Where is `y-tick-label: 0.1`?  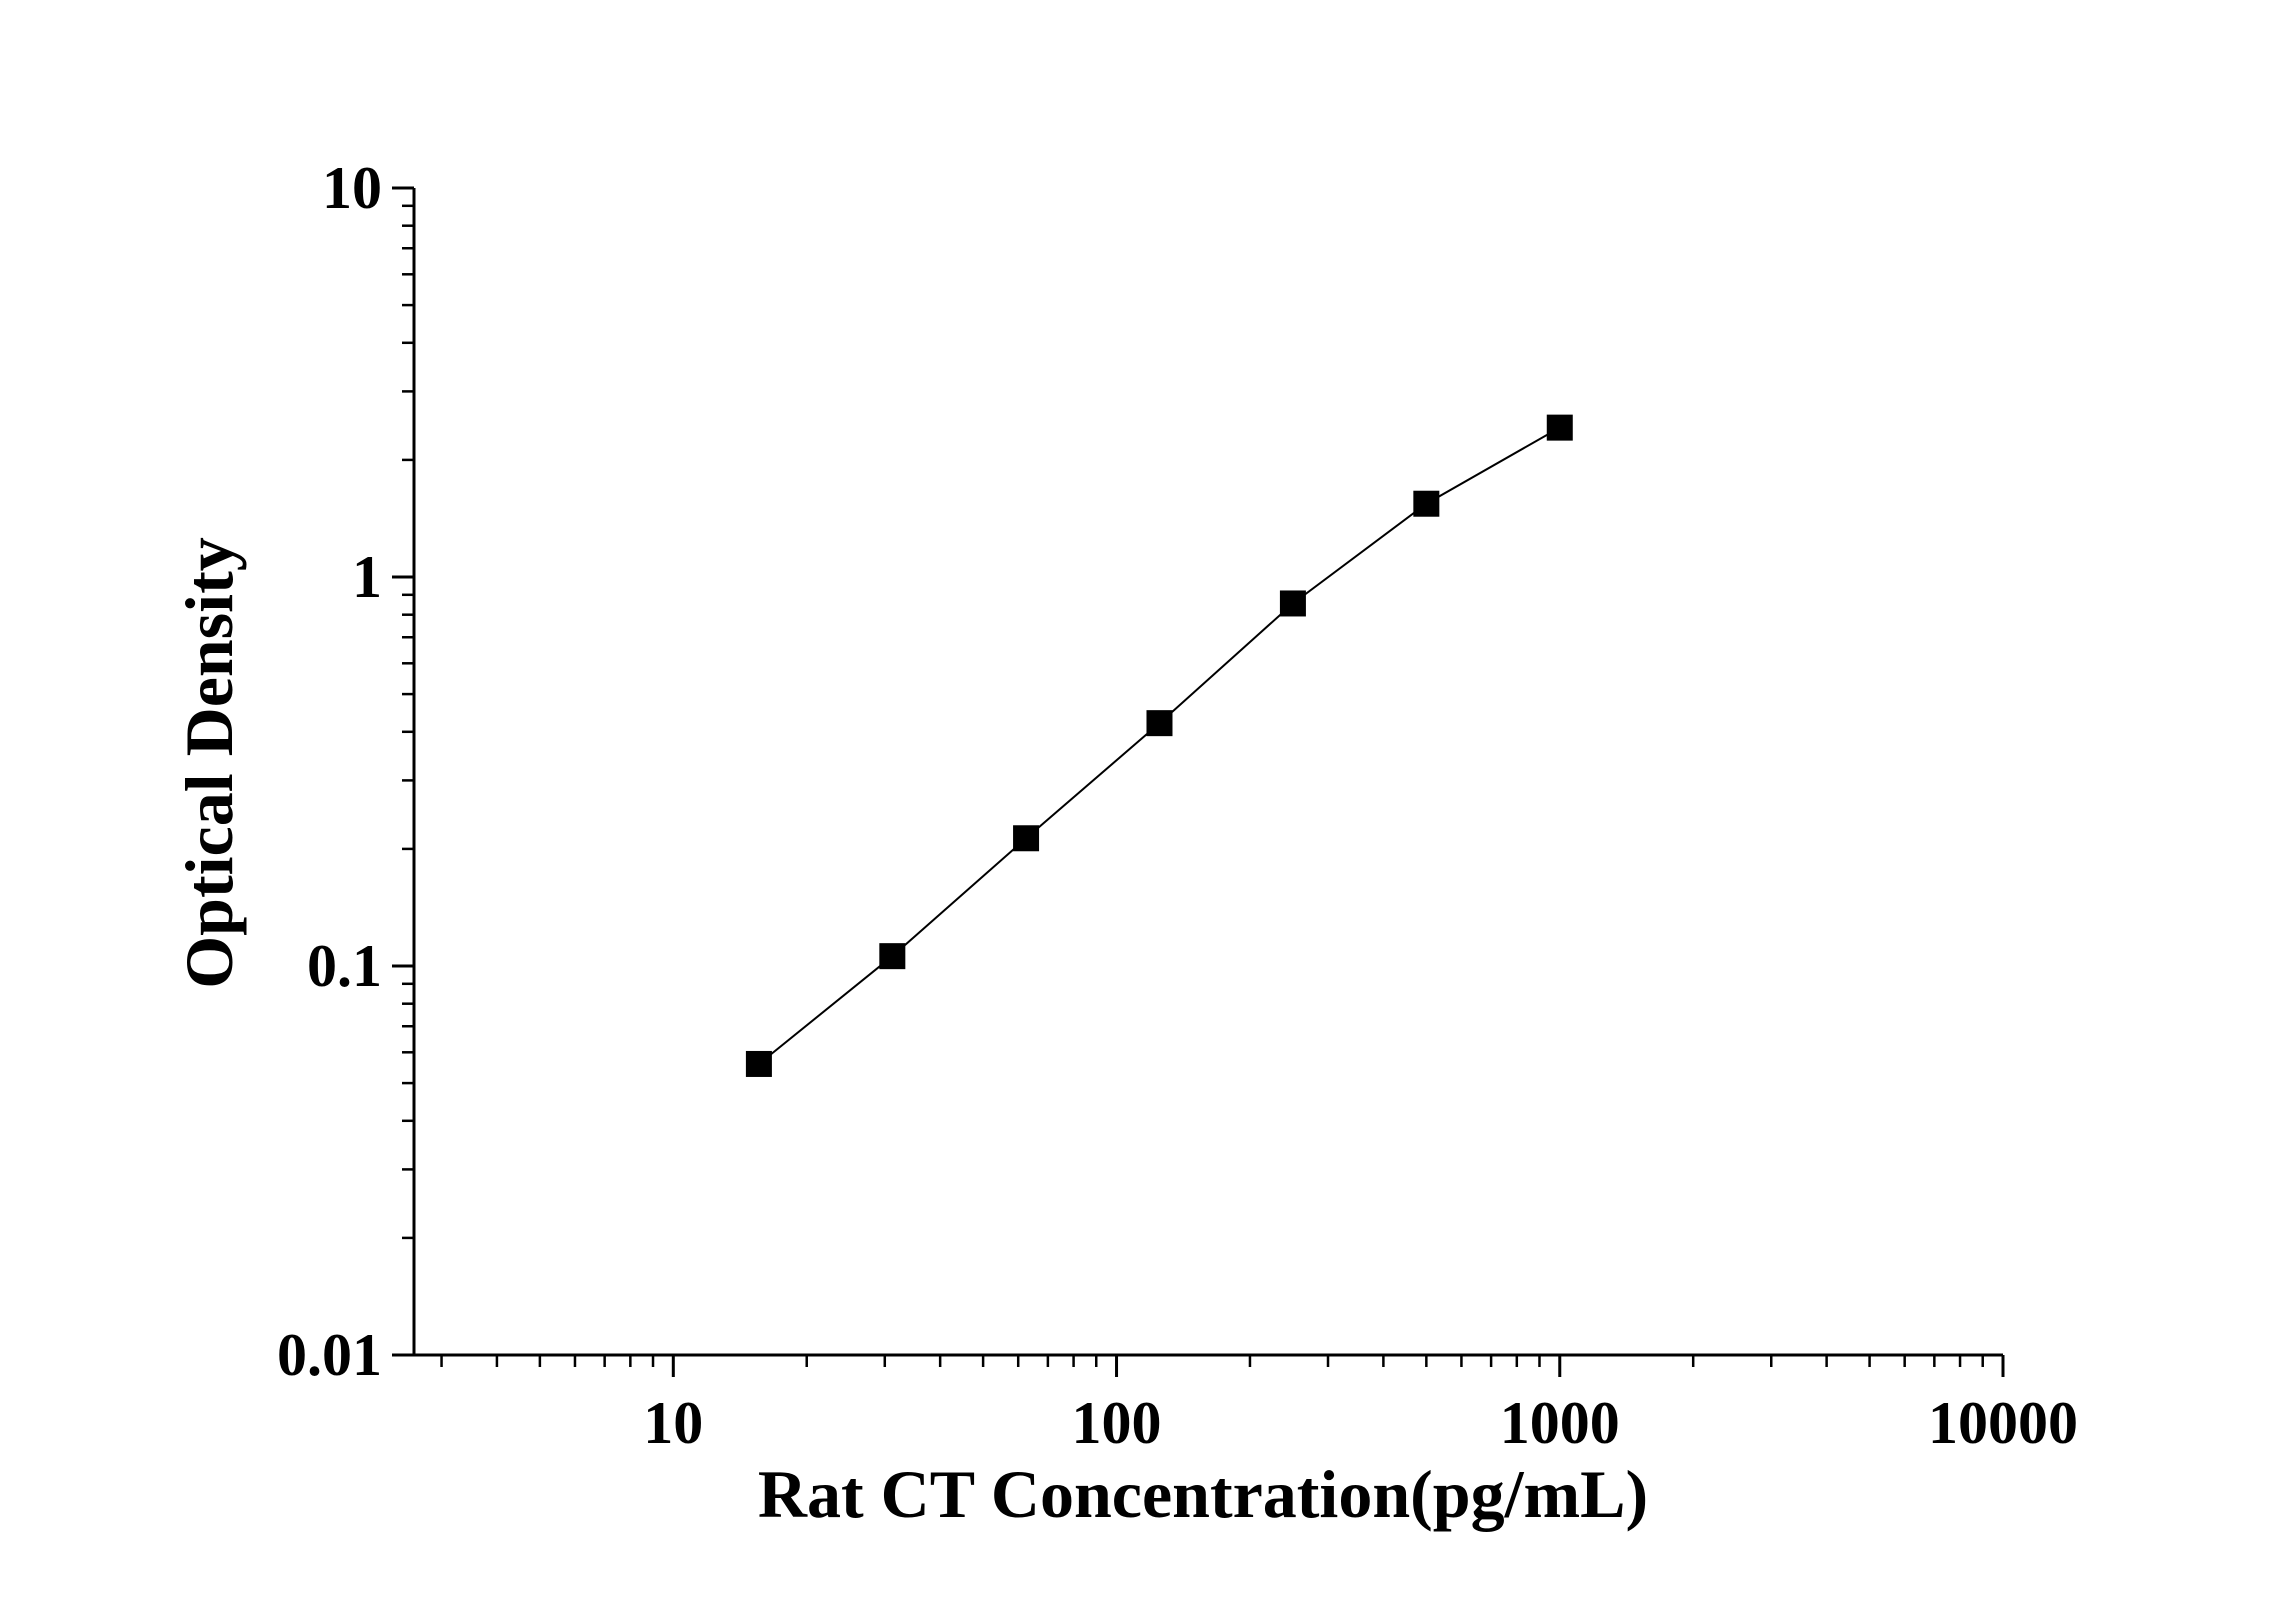 y-tick-label: 0.1 is located at coordinates (344, 966).